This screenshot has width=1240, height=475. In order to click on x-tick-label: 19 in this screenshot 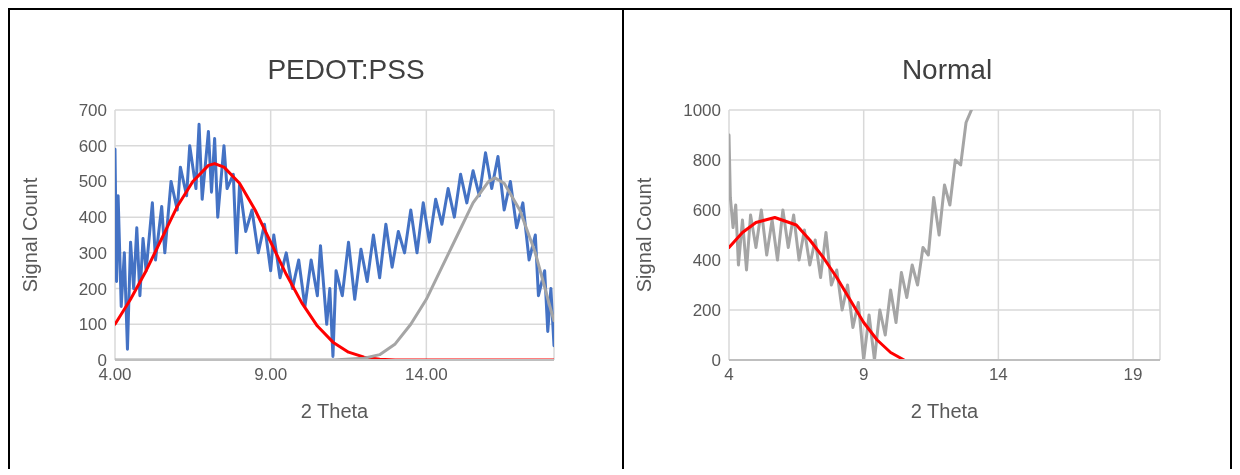, I will do `click(1133, 375)`.